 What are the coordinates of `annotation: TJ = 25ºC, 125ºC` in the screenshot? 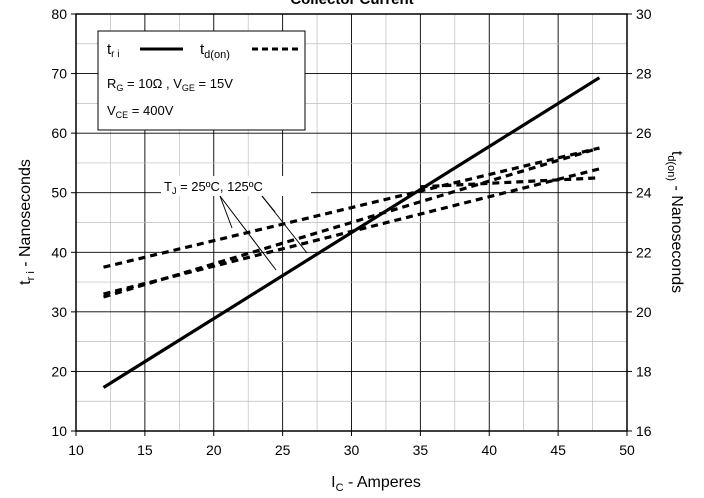 It's located at (236, 223).